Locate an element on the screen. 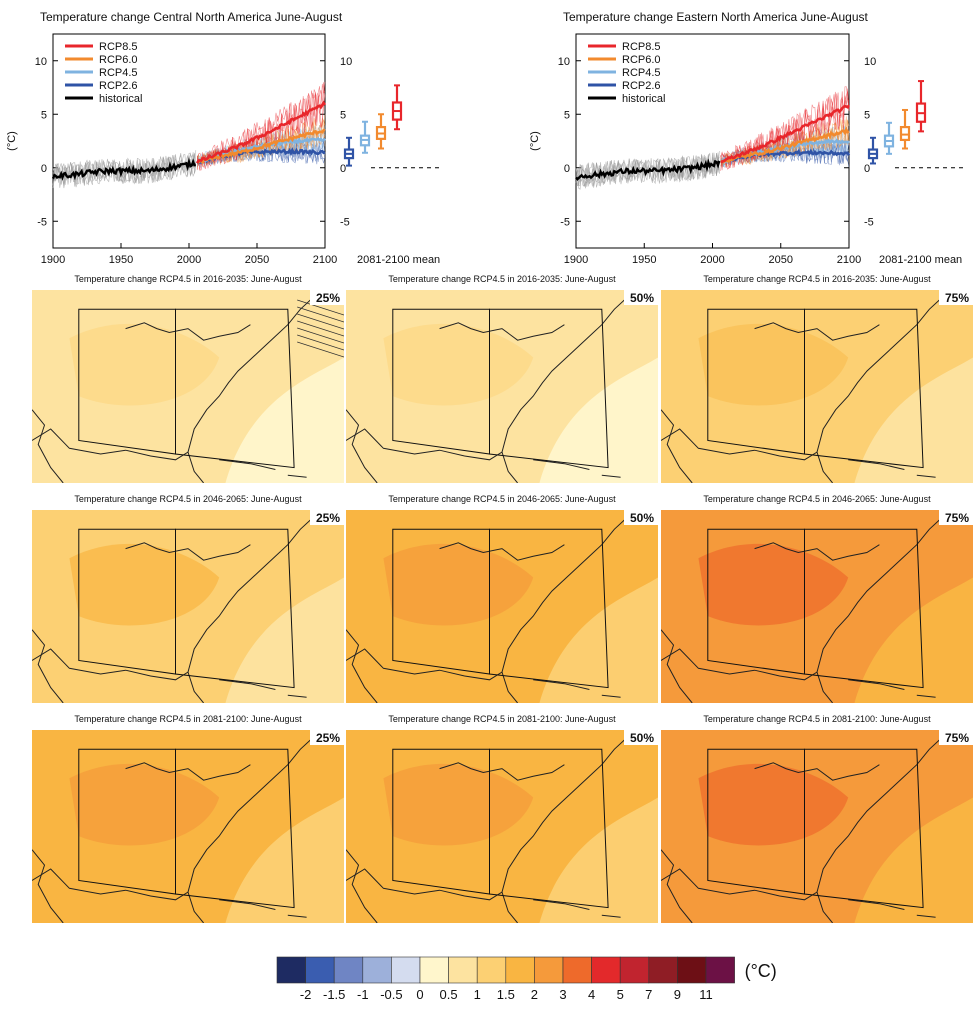  x-tick-label: 2000 is located at coordinates (712, 260).